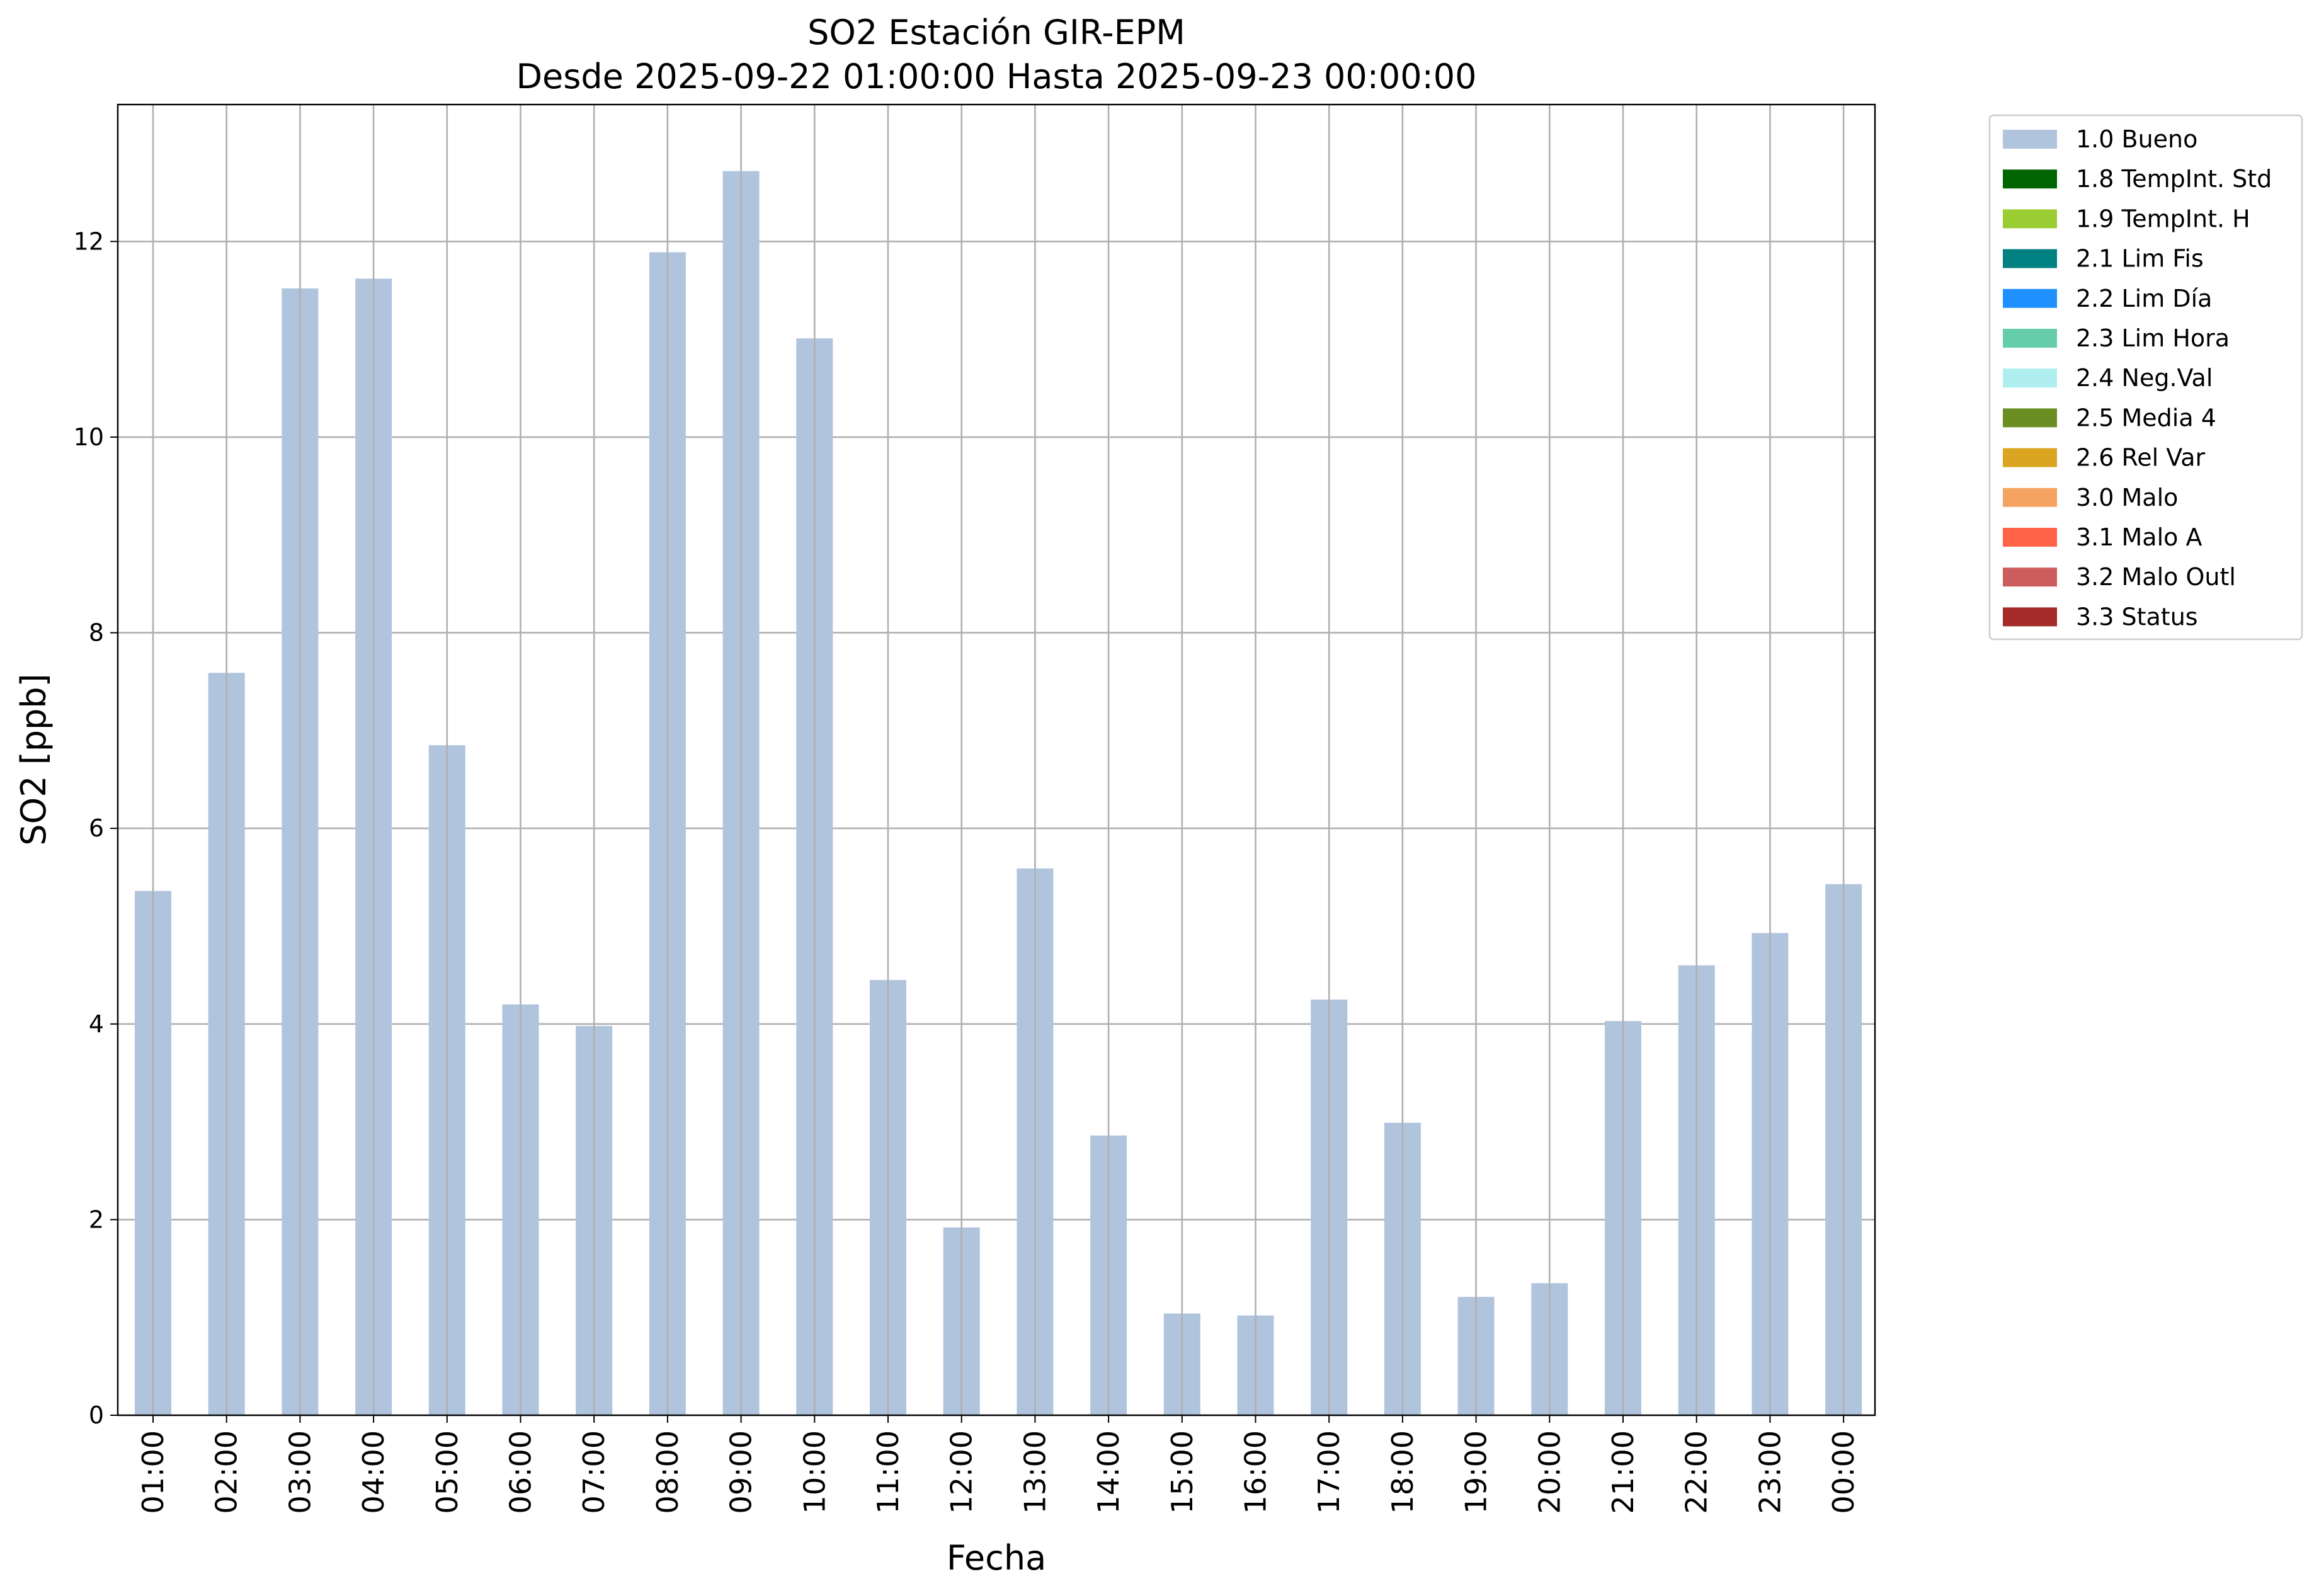 This screenshot has height=1596, width=2319. Describe the element at coordinates (814, 1472) in the screenshot. I see `x-tick-label: 10:00` at that location.